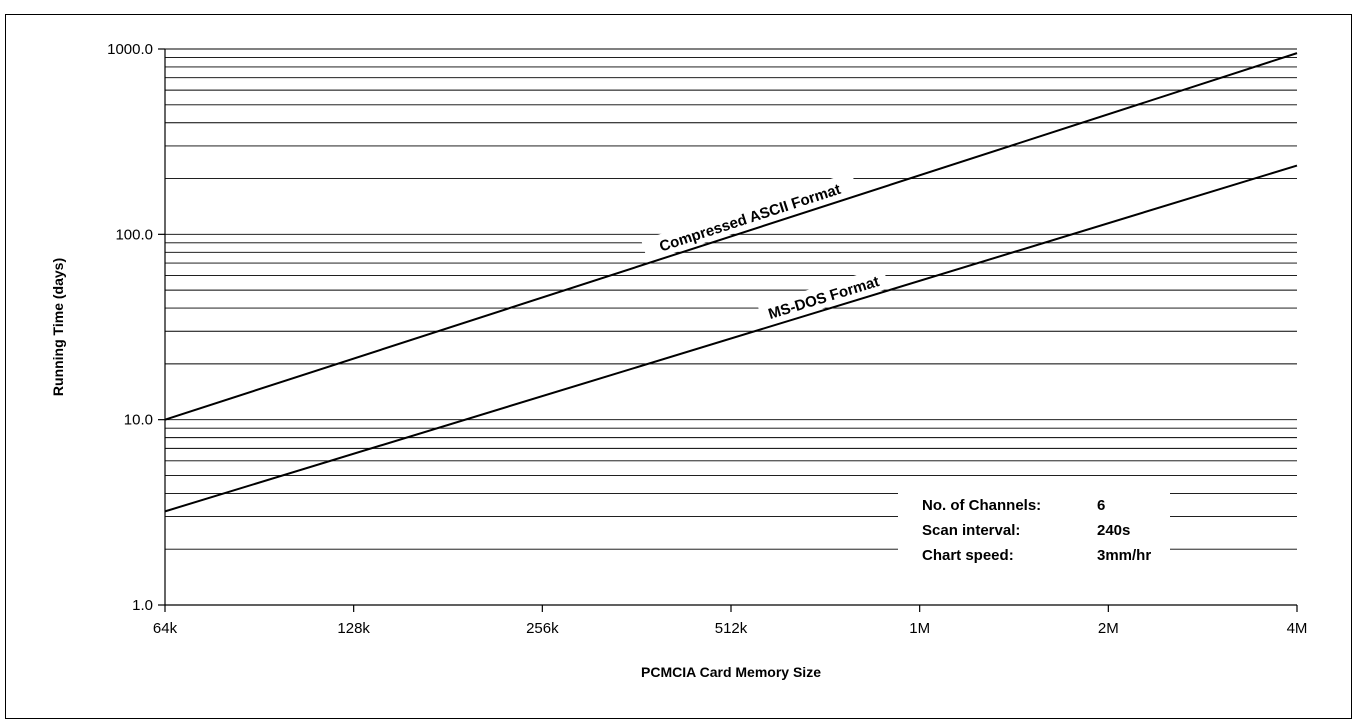  Describe the element at coordinates (731, 628) in the screenshot. I see `x-tick-label: 512k` at that location.